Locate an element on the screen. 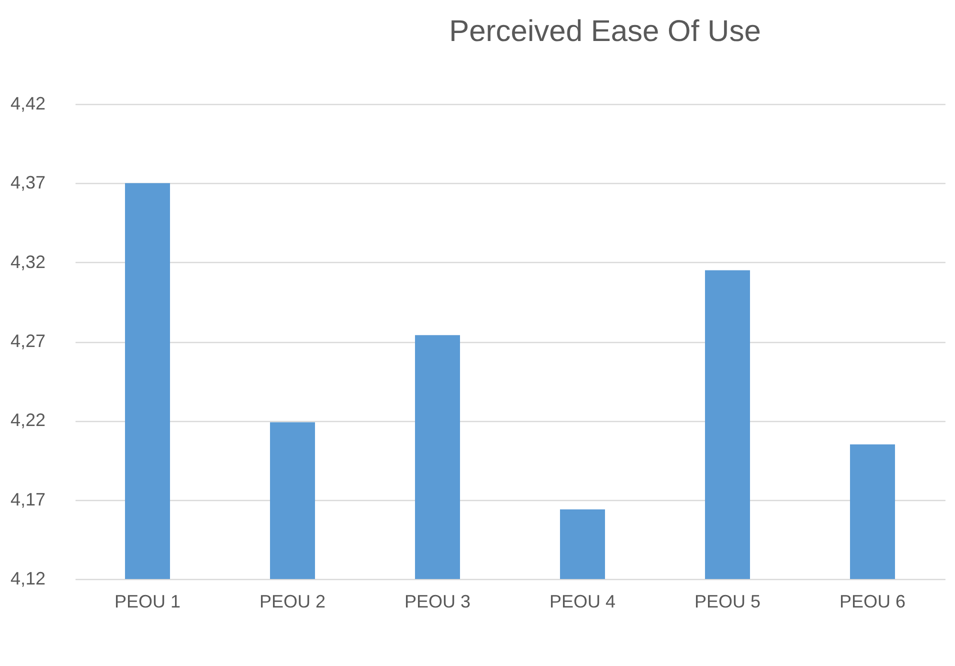 This screenshot has height=666, width=955. y-tick-label: 4,17 is located at coordinates (28, 499).